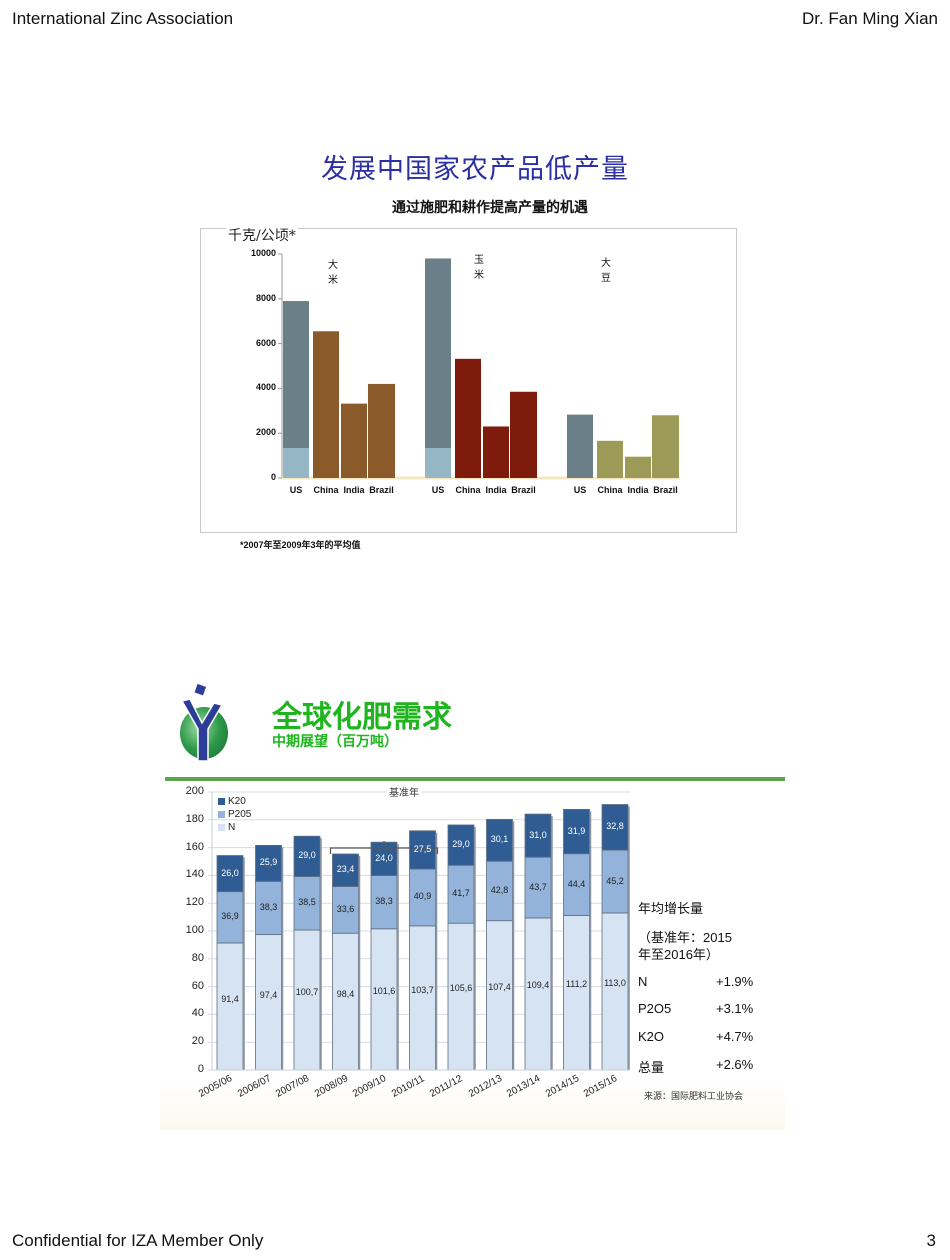 The height and width of the screenshot is (1260, 950). I want to click on legend-label: P205, so click(240, 814).